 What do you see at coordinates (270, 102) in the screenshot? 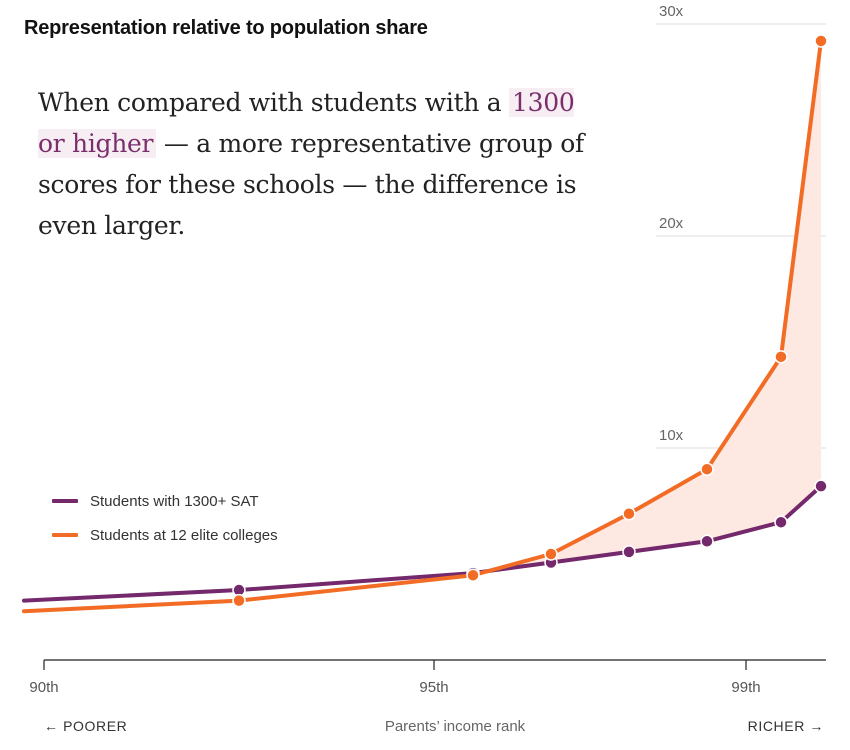
I see `annotation-before: When compared with students with a` at bounding box center [270, 102].